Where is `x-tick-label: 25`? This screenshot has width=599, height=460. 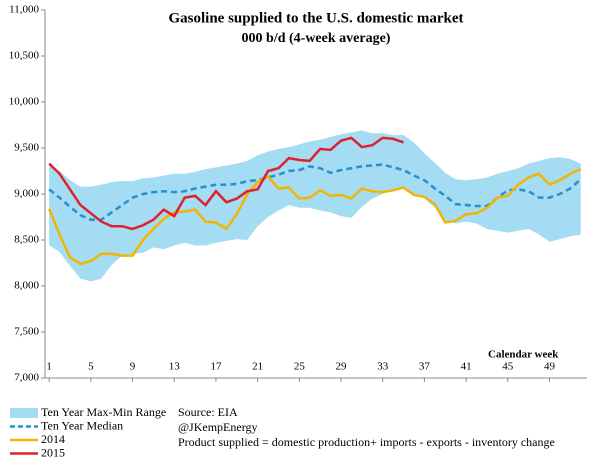
x-tick-label: 25 is located at coordinates (300, 367).